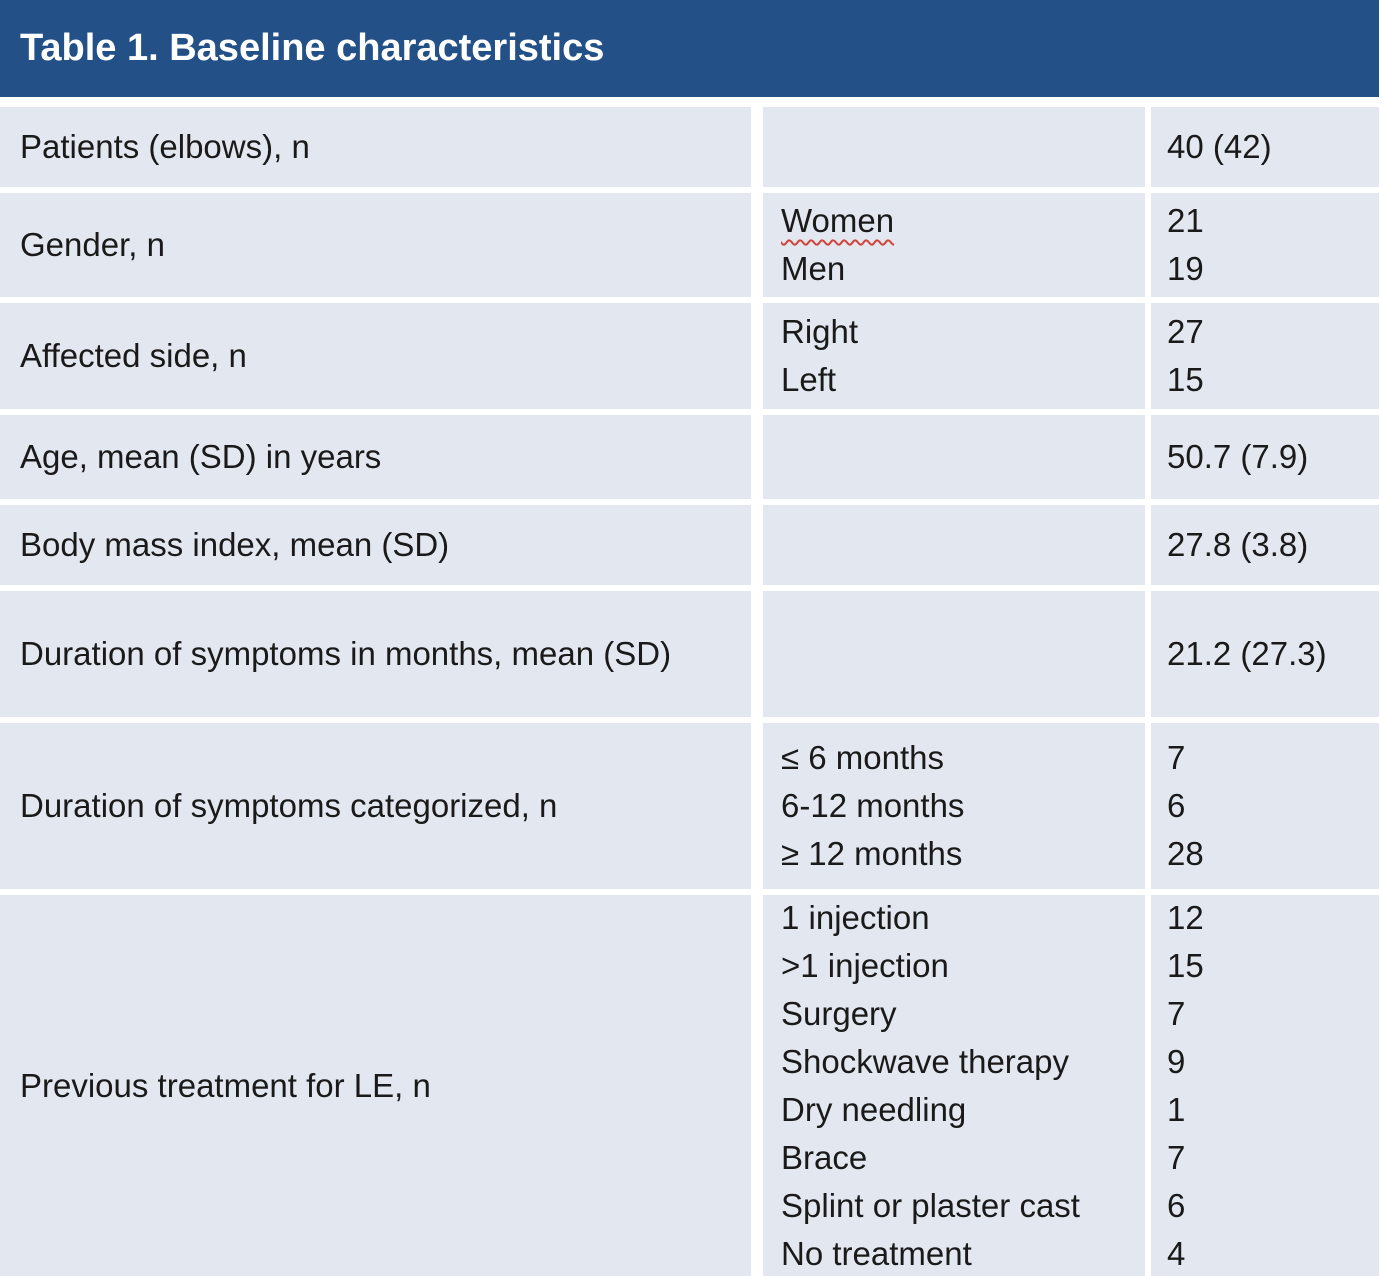 This screenshot has height=1276, width=1382. What do you see at coordinates (820, 331) in the screenshot?
I see `category-line: Right` at bounding box center [820, 331].